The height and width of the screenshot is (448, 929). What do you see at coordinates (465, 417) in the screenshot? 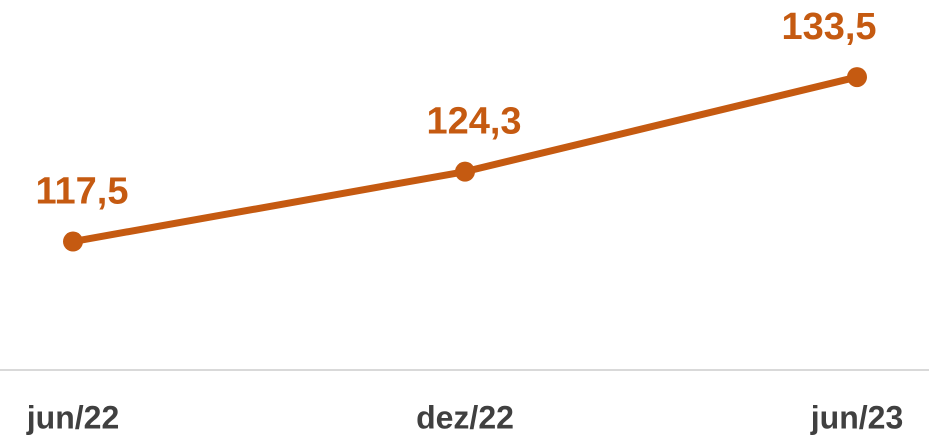
I see `x-tick-label: dez/22` at bounding box center [465, 417].